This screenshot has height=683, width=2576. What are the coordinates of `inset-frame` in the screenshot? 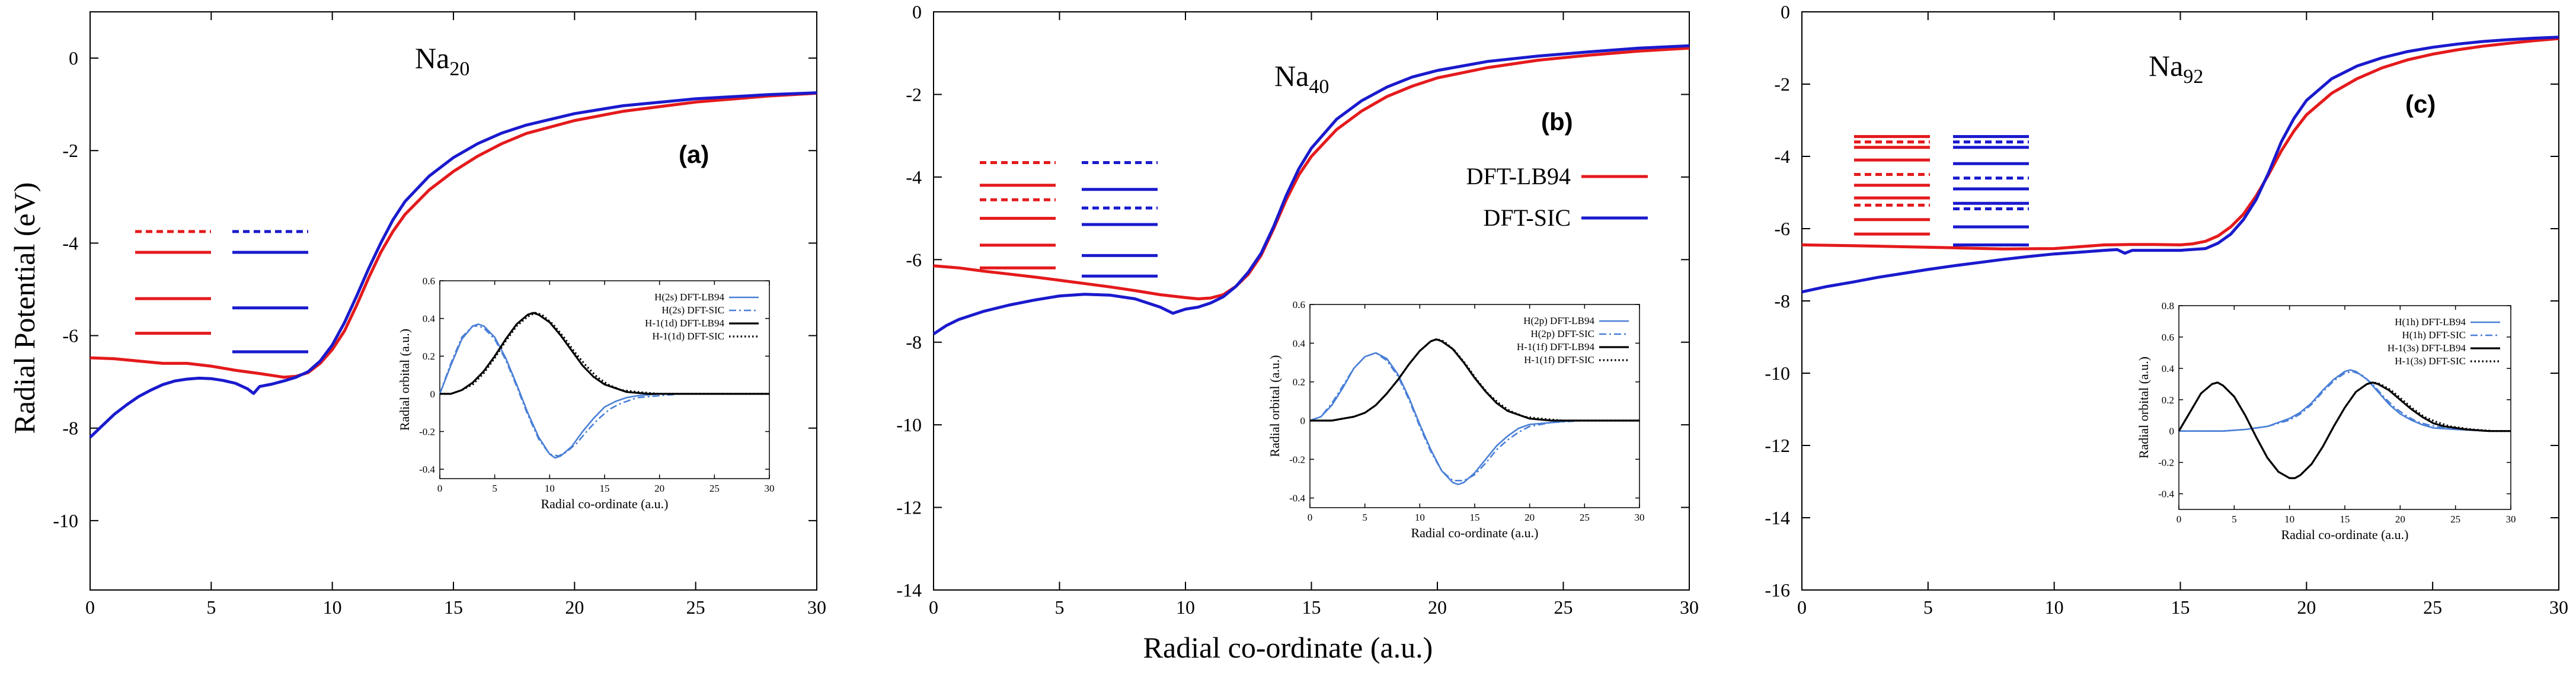 It's located at (604, 379).